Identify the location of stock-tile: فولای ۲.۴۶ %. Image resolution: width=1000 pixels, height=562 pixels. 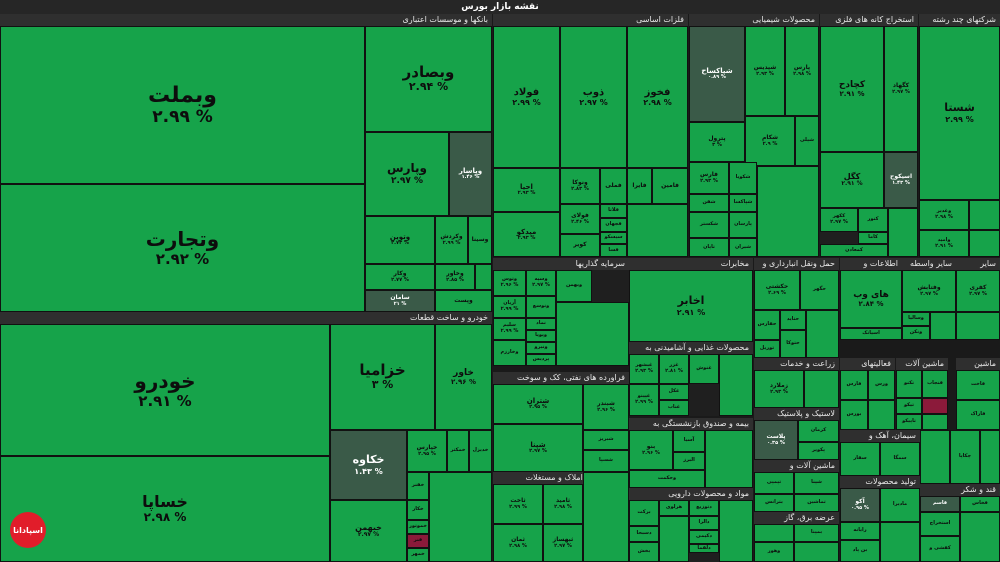
(580, 219).